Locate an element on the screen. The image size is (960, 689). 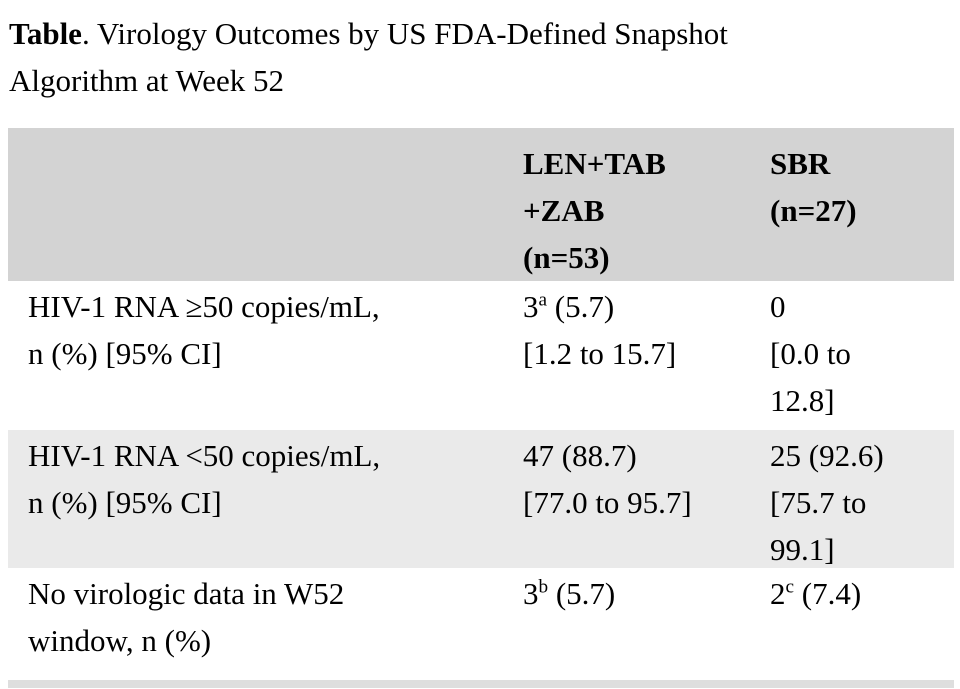
value-pct: (92.6) is located at coordinates (842, 455).